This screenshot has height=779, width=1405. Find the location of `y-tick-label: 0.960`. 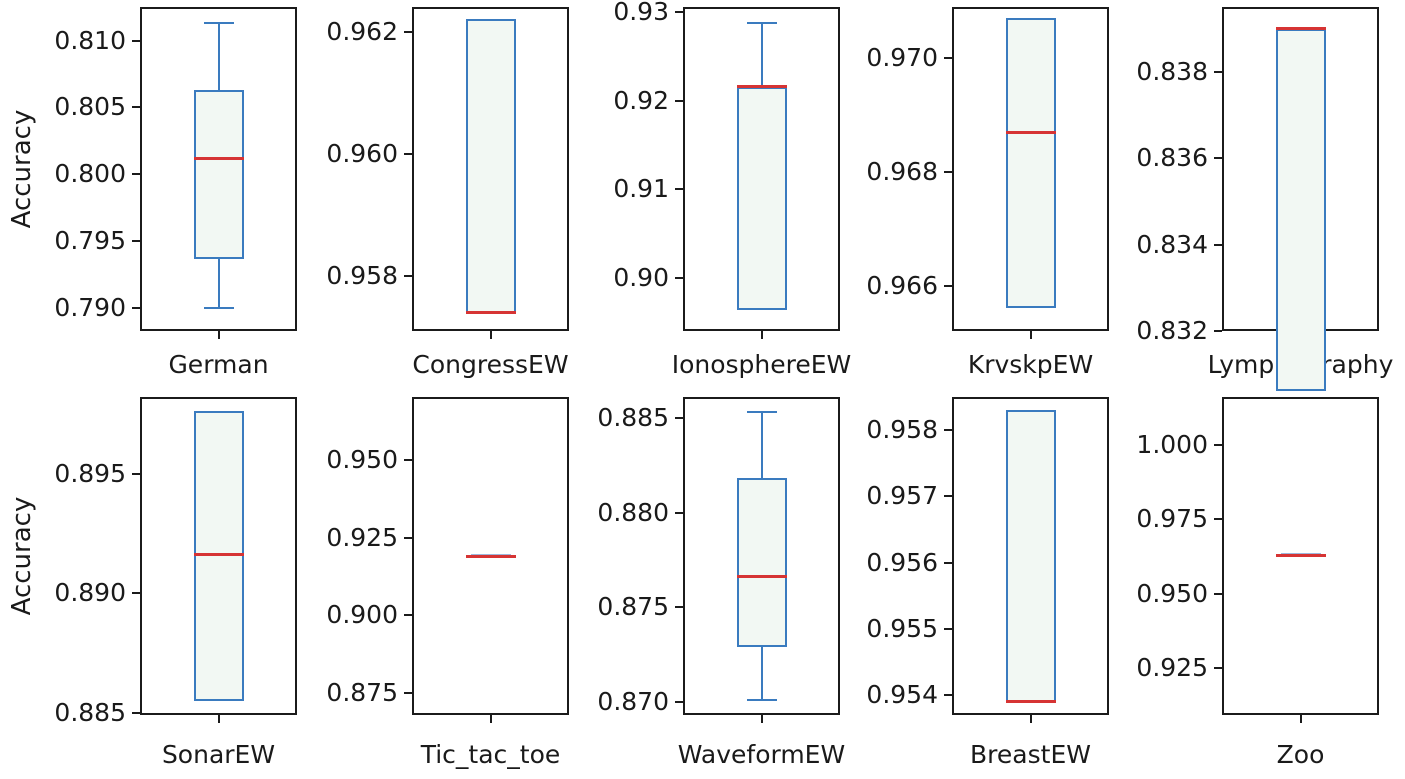

y-tick-label: 0.960 is located at coordinates (362, 153).